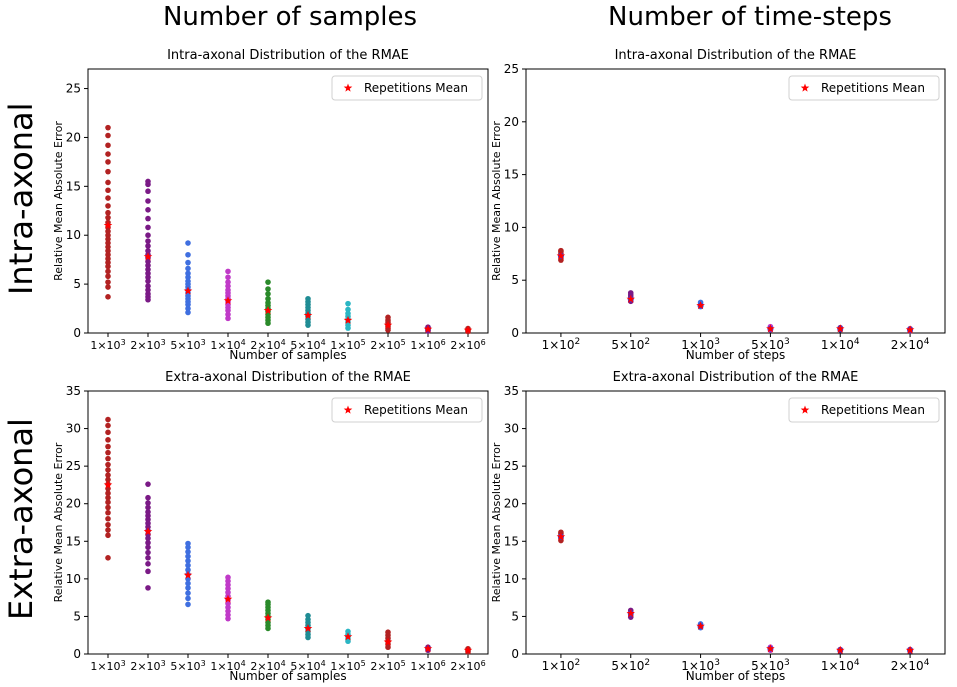 This screenshot has width=957, height=687. Describe the element at coordinates (427, 345) in the screenshot. I see `x-tick-label-0-8: 1×10⁶` at that location.